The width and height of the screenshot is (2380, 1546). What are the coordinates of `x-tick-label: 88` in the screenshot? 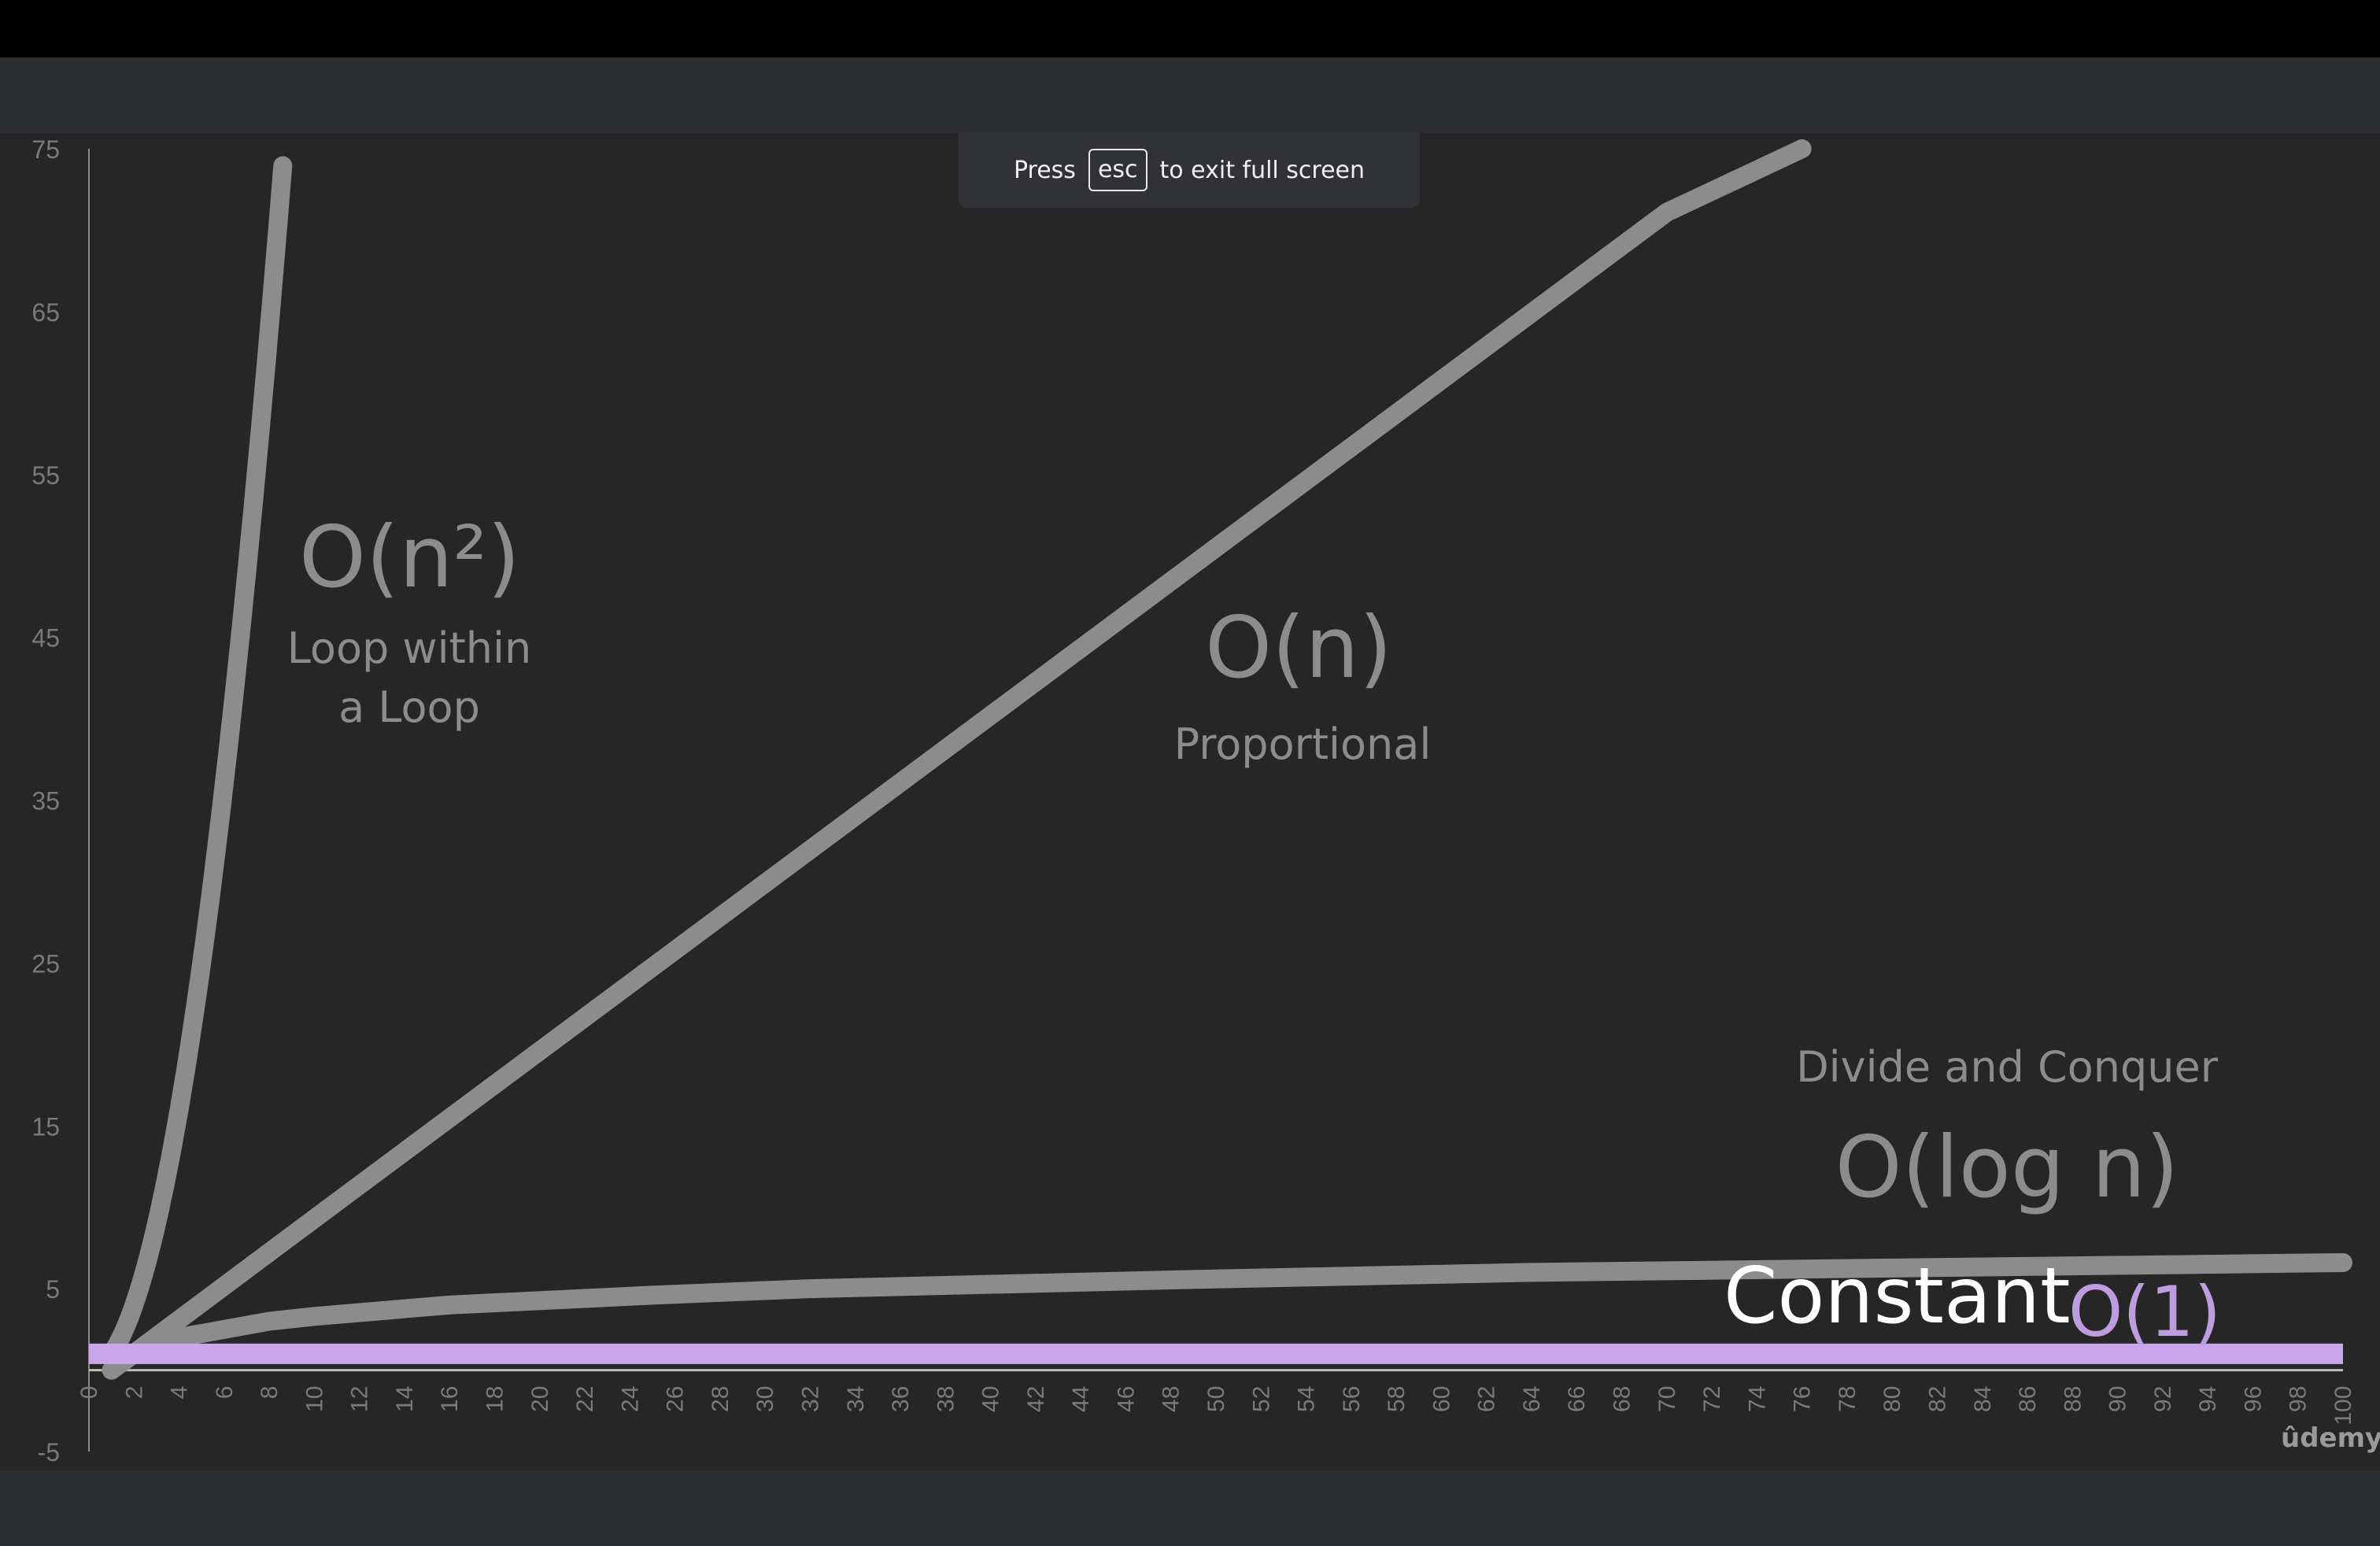 It's located at (2073, 1399).